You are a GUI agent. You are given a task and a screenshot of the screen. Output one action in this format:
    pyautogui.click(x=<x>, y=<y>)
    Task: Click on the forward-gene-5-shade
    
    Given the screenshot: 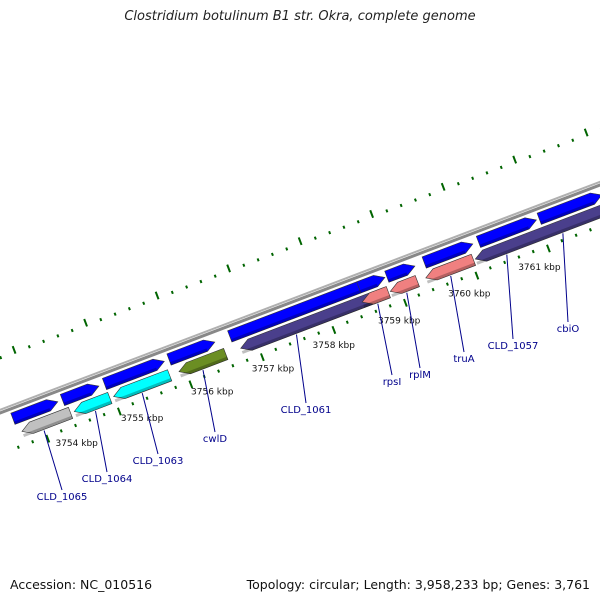 What is the action you would take?
    pyautogui.click(x=295, y=316)
    